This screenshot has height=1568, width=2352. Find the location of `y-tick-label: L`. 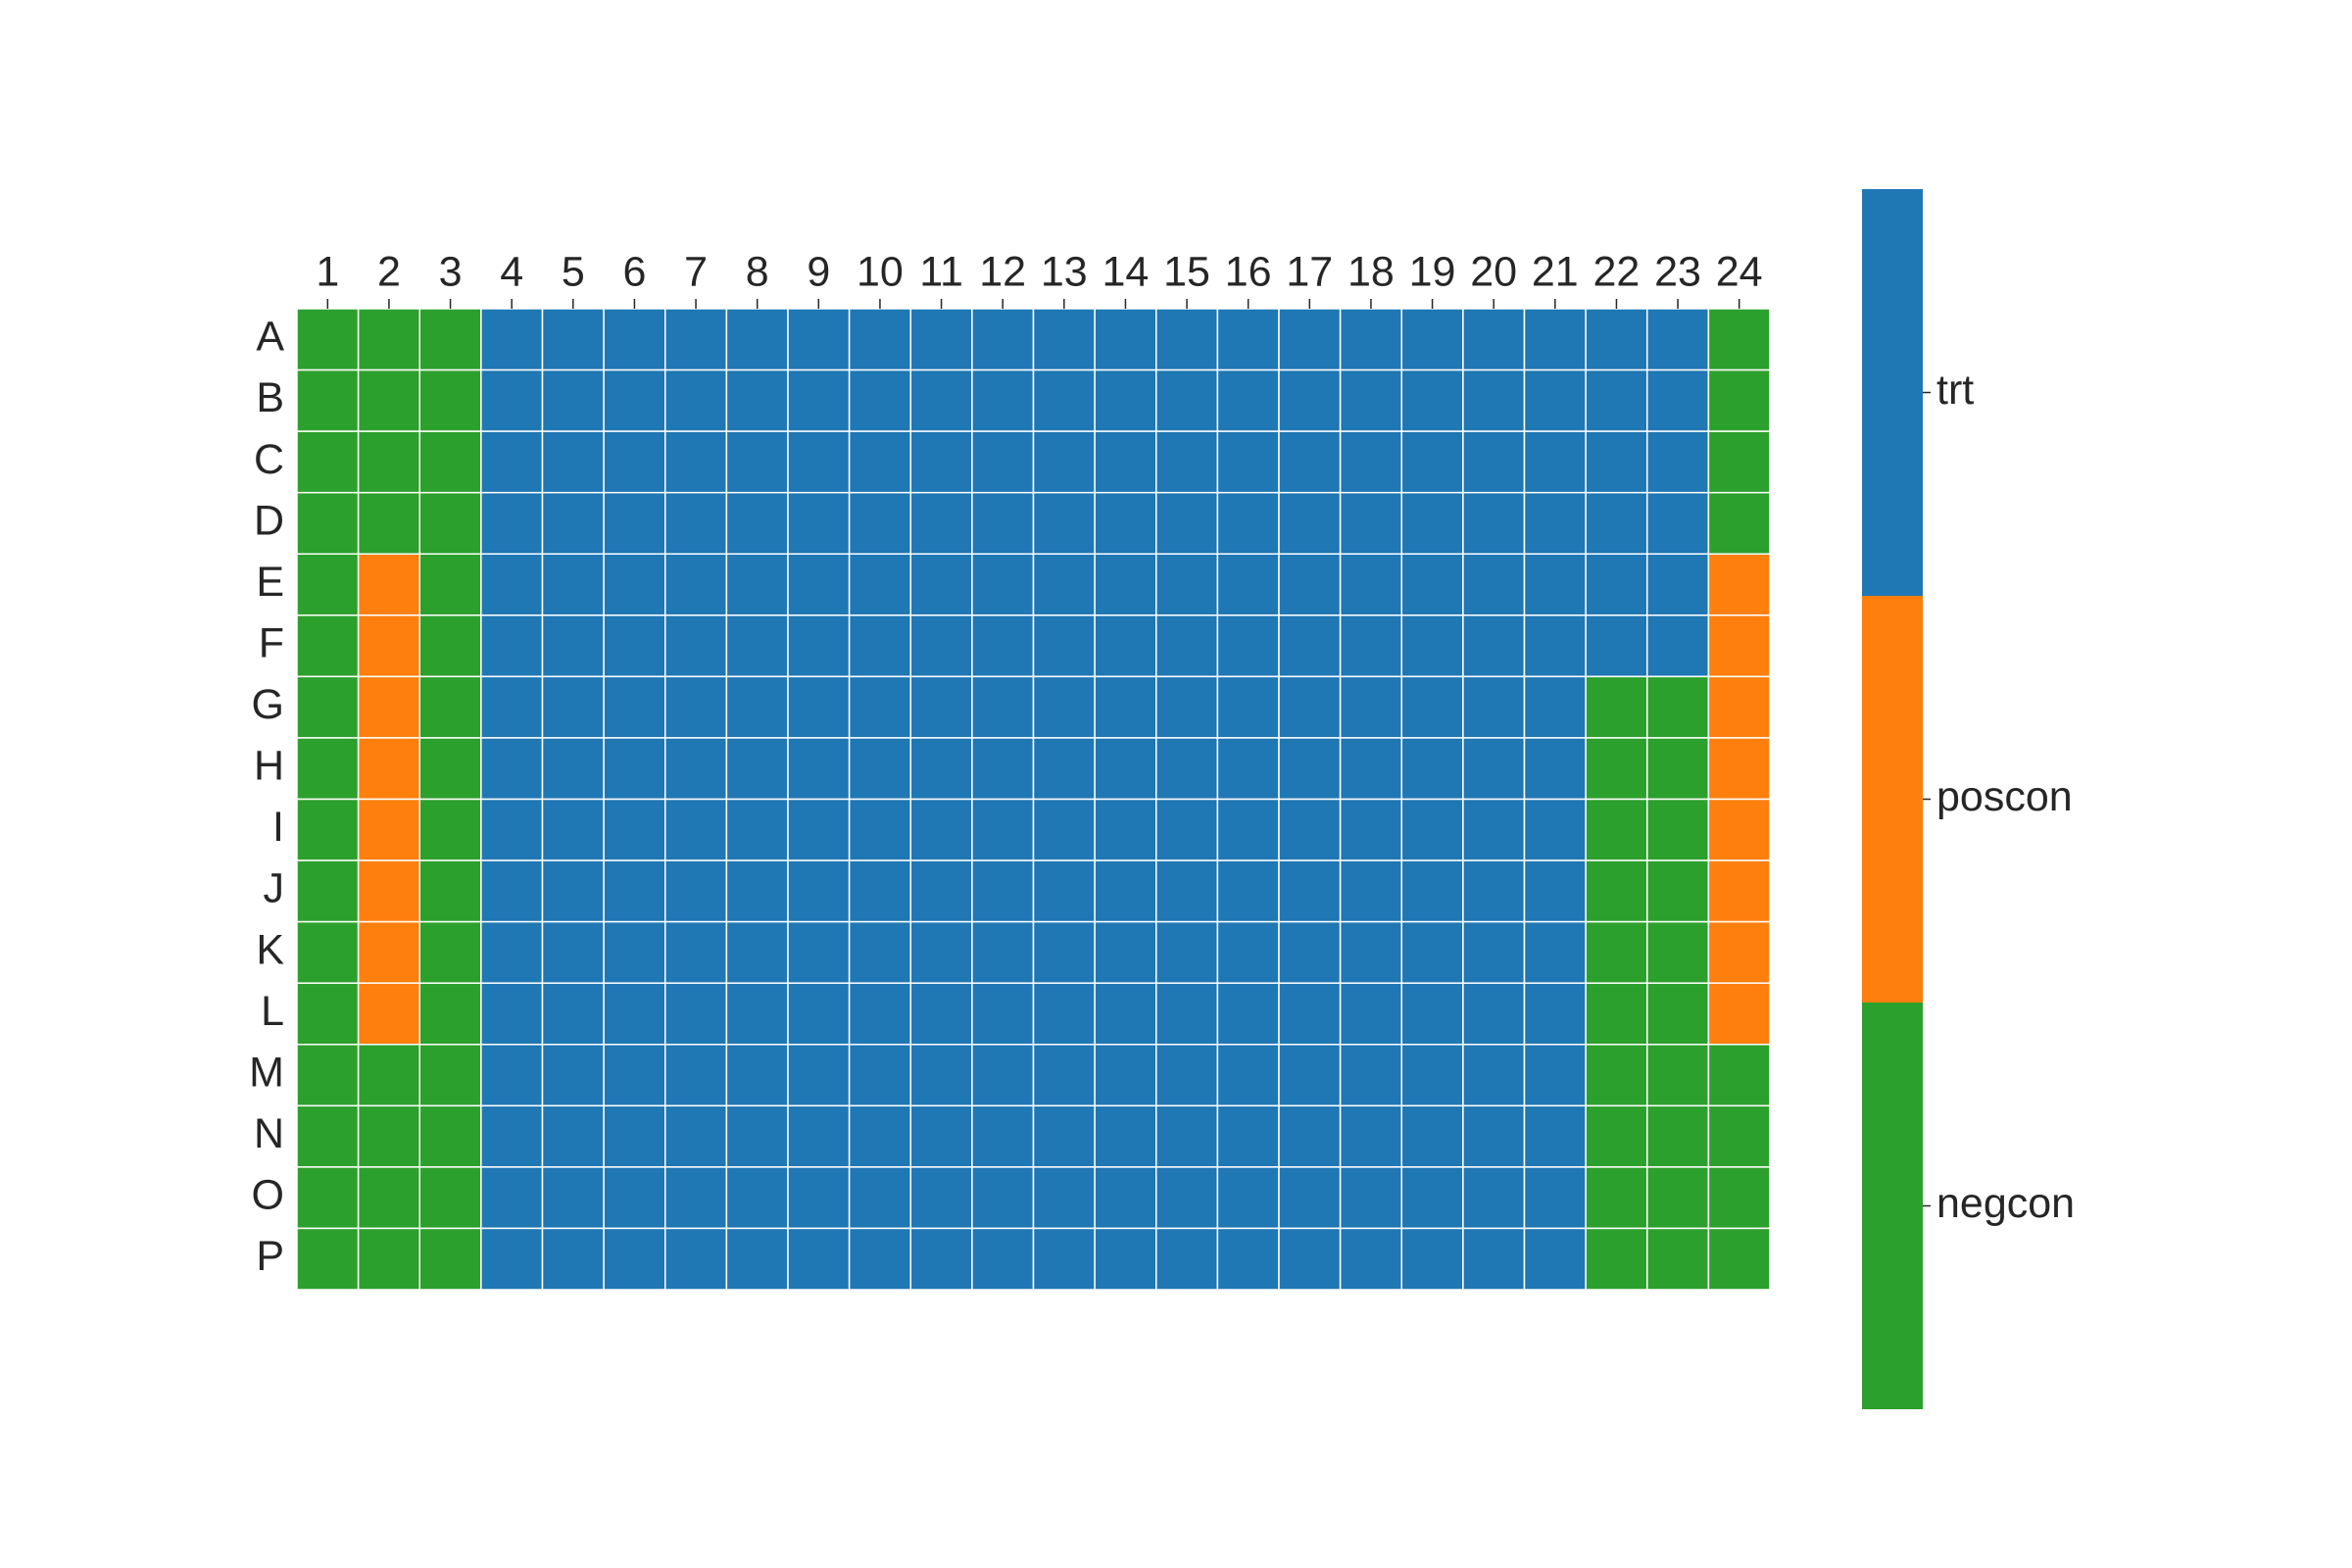

y-tick-label: L is located at coordinates (272, 1011).